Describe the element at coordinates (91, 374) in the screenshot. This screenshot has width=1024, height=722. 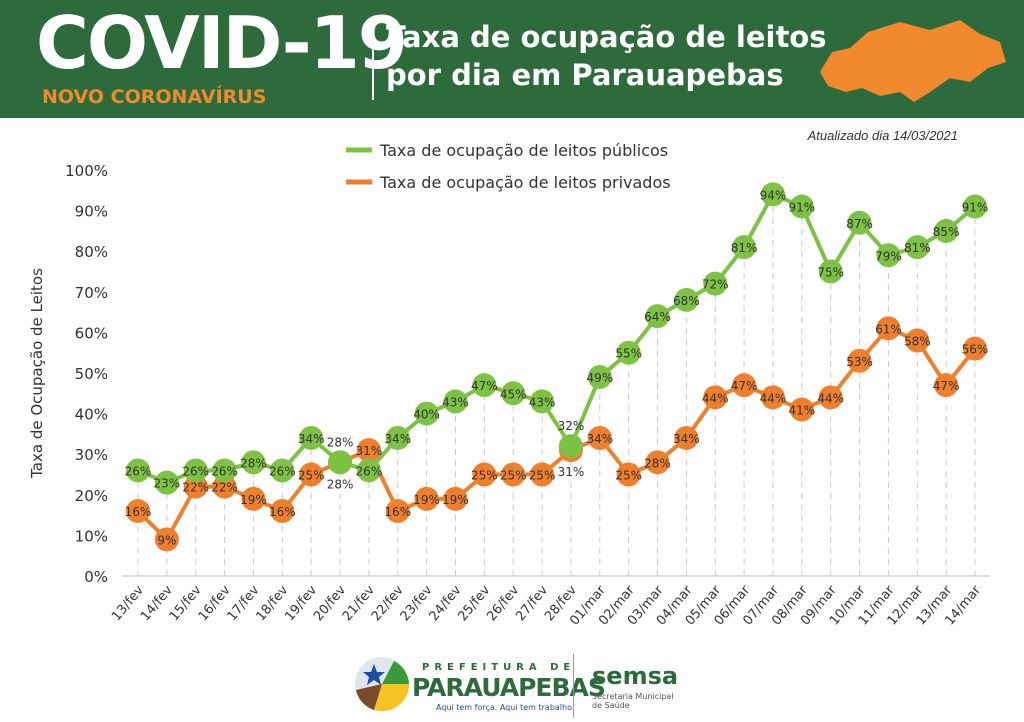
I see `y-tick-label: 50%` at that location.